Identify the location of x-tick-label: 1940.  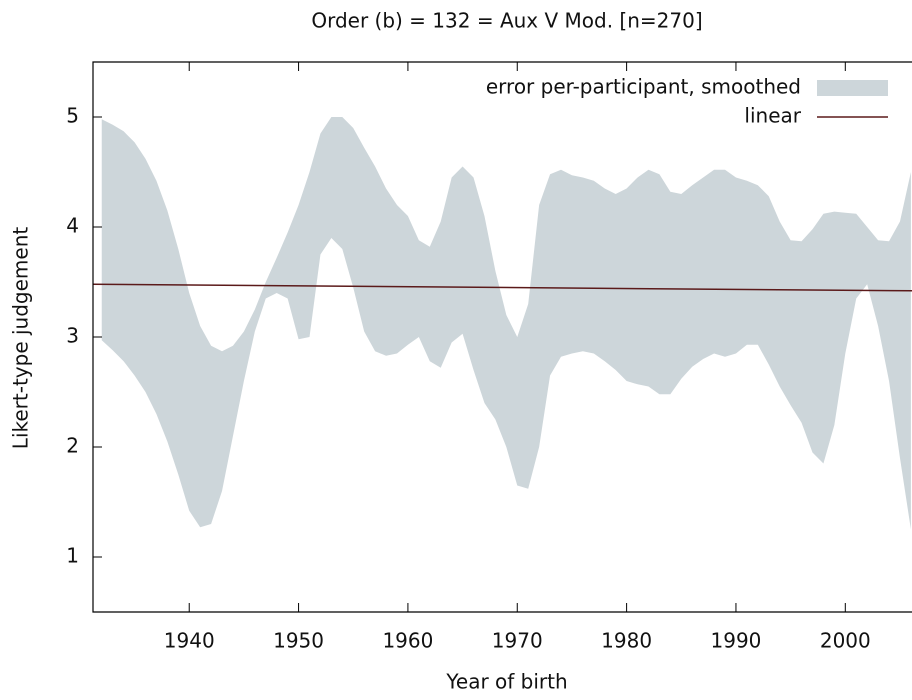
(189, 641).